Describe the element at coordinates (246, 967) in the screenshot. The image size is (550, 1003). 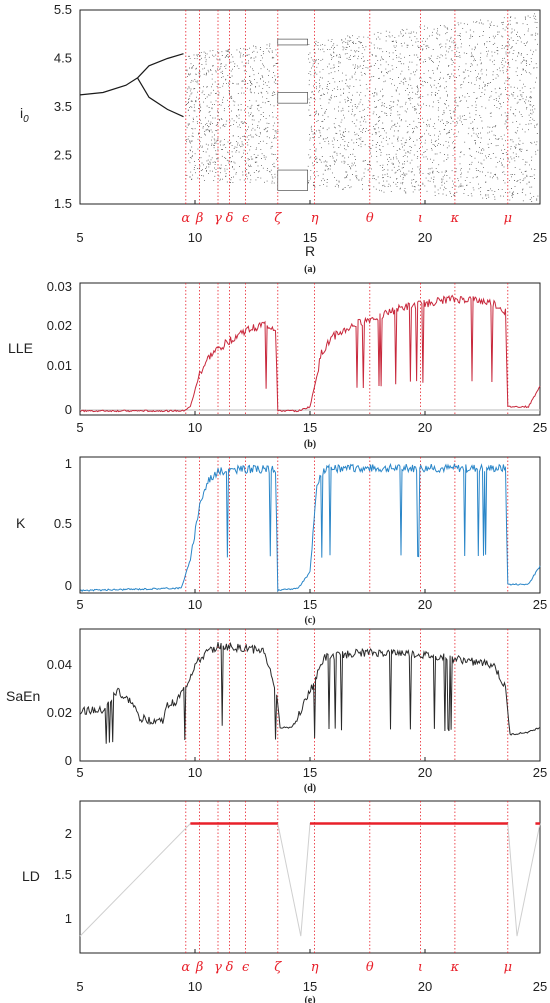
I see `greek-marker-label: ϵ` at that location.